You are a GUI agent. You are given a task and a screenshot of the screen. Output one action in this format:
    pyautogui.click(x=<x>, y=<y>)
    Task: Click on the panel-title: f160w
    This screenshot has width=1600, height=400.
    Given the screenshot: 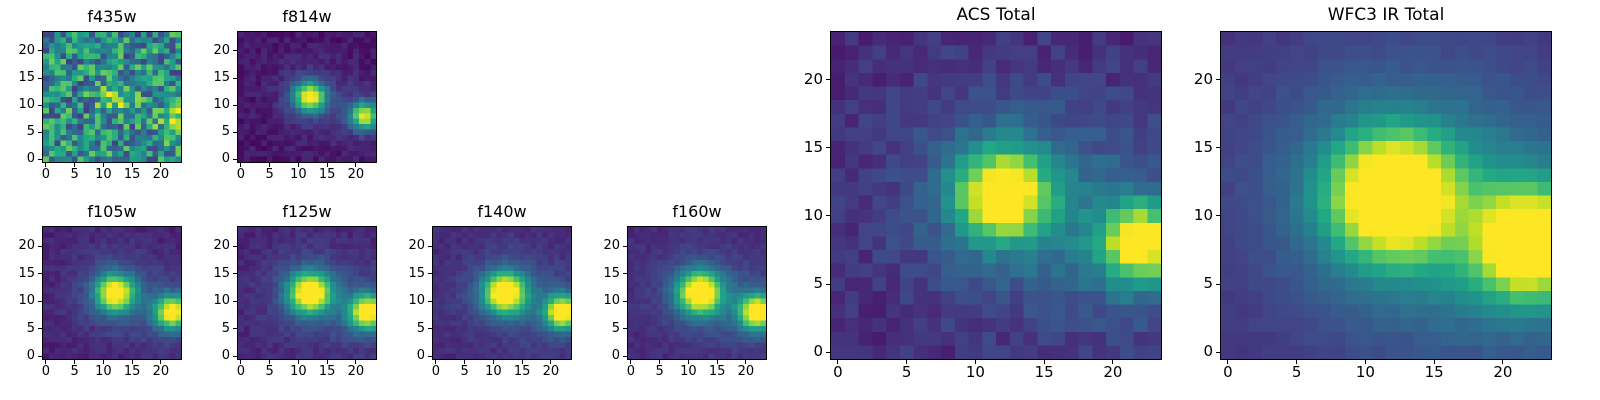 What is the action you would take?
    pyautogui.click(x=697, y=211)
    